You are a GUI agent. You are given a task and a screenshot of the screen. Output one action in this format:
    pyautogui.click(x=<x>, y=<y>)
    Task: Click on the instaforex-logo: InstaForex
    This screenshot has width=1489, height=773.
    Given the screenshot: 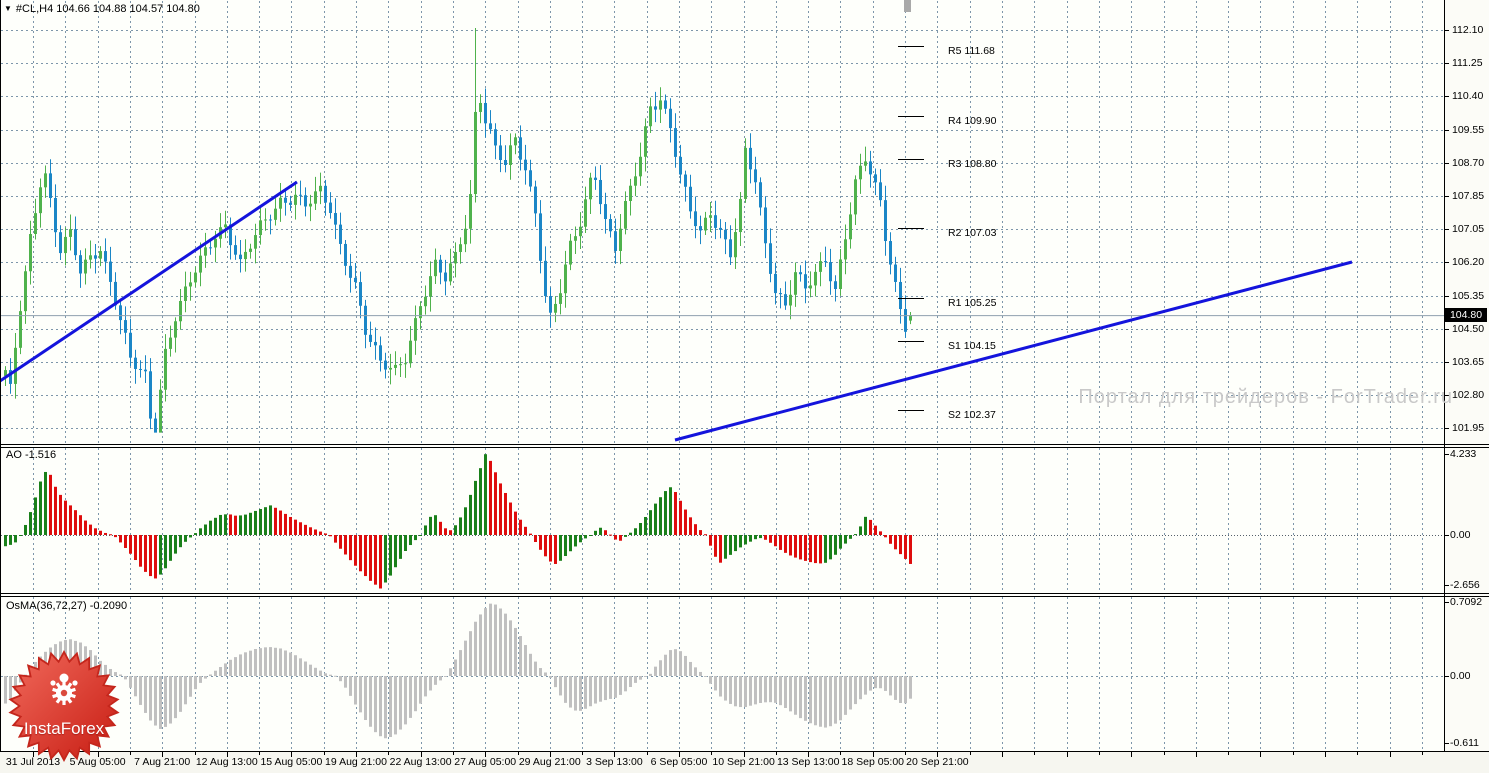 What is the action you would take?
    pyautogui.click(x=64, y=707)
    